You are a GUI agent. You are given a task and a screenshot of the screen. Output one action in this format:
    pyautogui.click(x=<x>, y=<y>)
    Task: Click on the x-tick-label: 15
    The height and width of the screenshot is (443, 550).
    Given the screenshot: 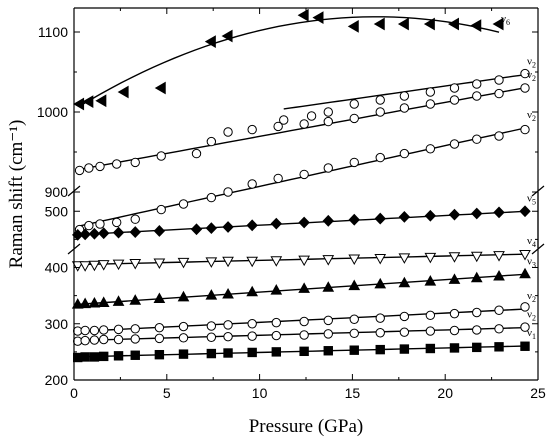 What is the action you would take?
    pyautogui.click(x=353, y=393)
    